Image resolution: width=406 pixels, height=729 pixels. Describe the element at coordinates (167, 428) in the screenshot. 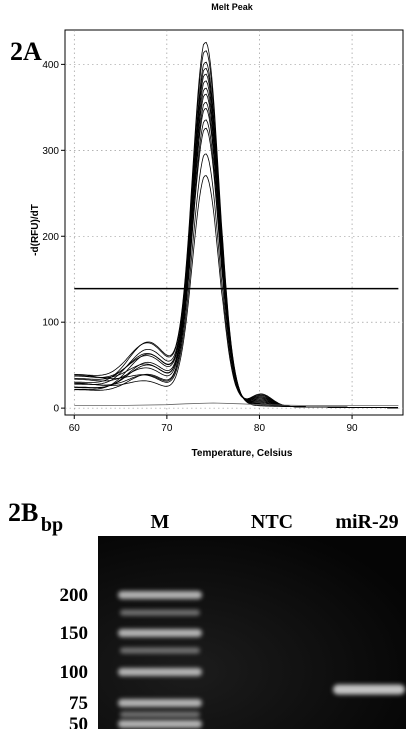

I see `x-tick-label: 70` at that location.